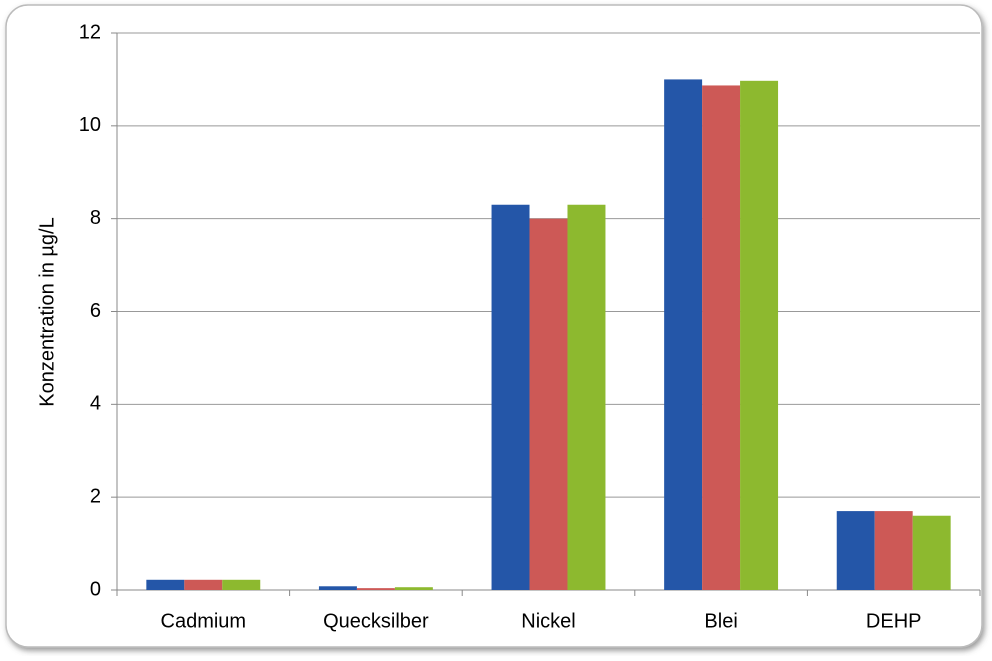 The image size is (992, 661). Describe the element at coordinates (95, 589) in the screenshot. I see `y-tick-label: 0` at that location.